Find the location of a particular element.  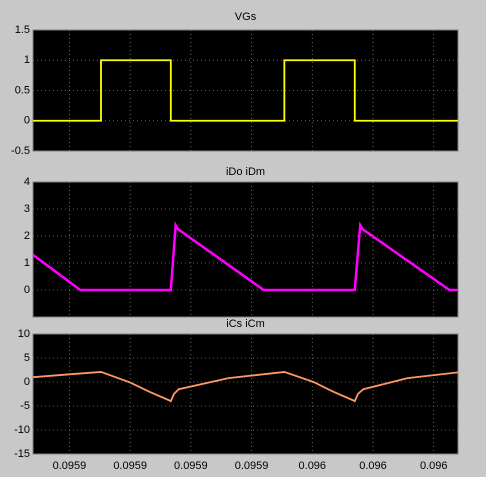

panel-title: VGs is located at coordinates (246, 17).